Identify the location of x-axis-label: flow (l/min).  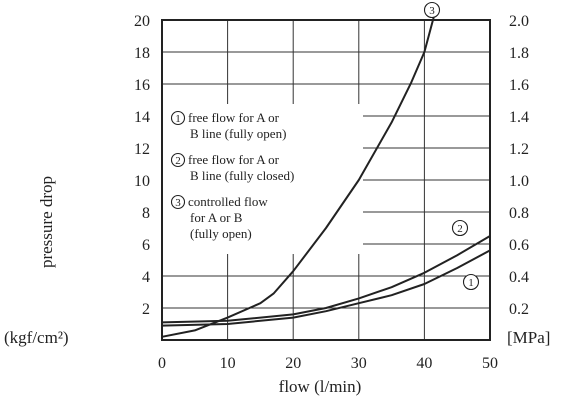
(320, 386).